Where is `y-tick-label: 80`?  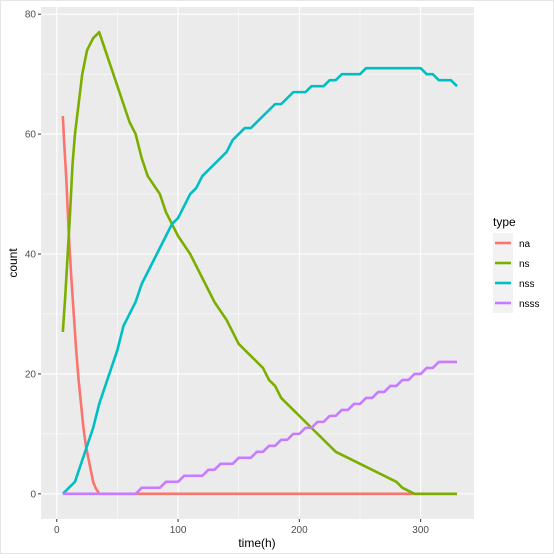 y-tick-label: 80 is located at coordinates (31, 15).